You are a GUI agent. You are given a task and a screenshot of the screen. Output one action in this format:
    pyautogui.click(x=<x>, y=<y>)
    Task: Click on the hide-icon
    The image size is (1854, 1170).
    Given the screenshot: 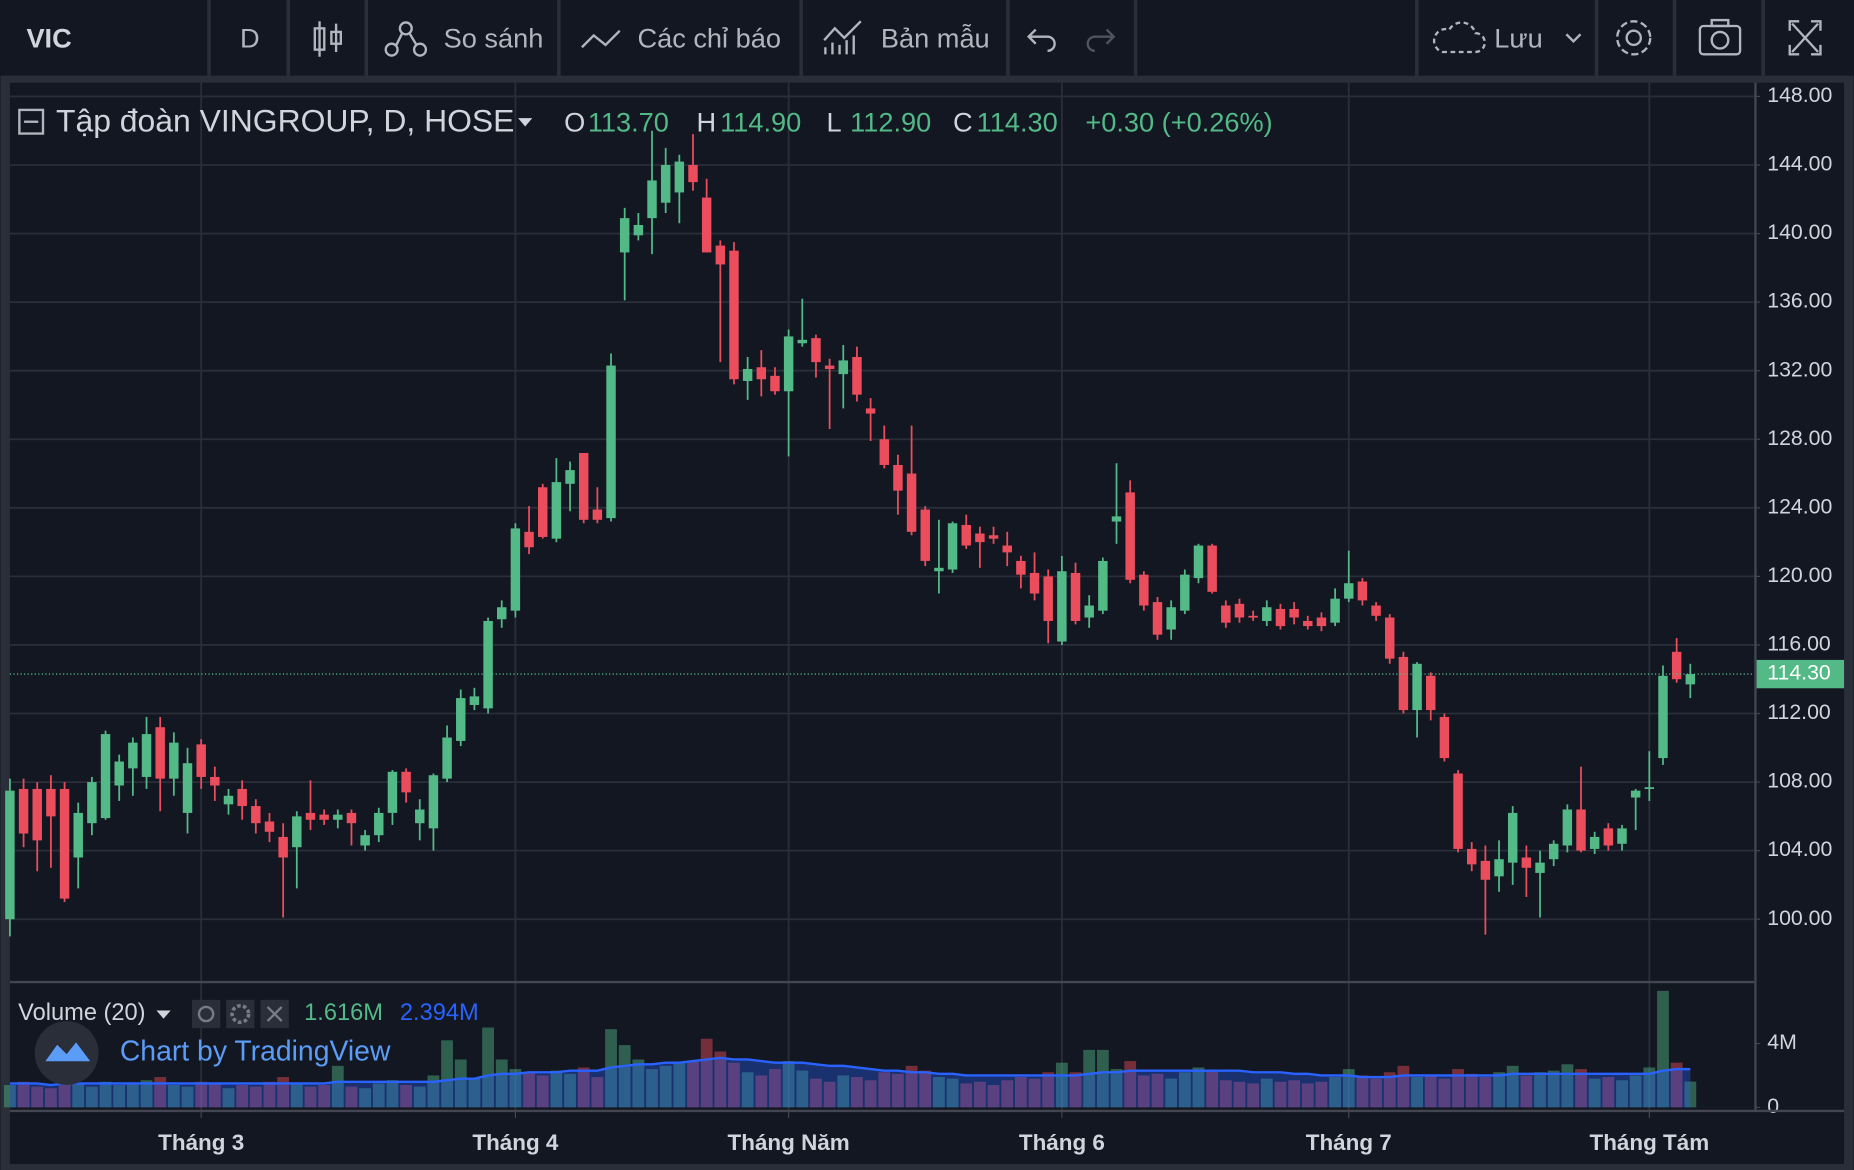 What is the action you would take?
    pyautogui.click(x=206, y=1014)
    